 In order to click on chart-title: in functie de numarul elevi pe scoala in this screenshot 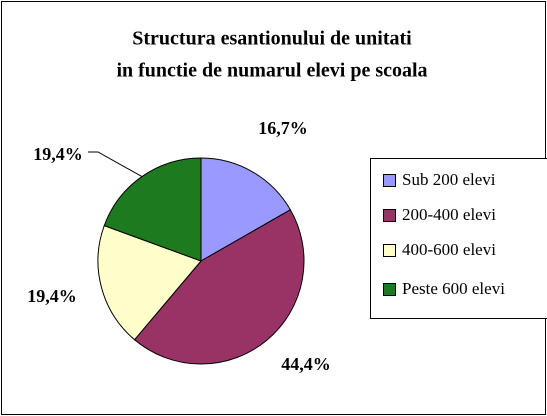, I will do `click(271, 71)`.